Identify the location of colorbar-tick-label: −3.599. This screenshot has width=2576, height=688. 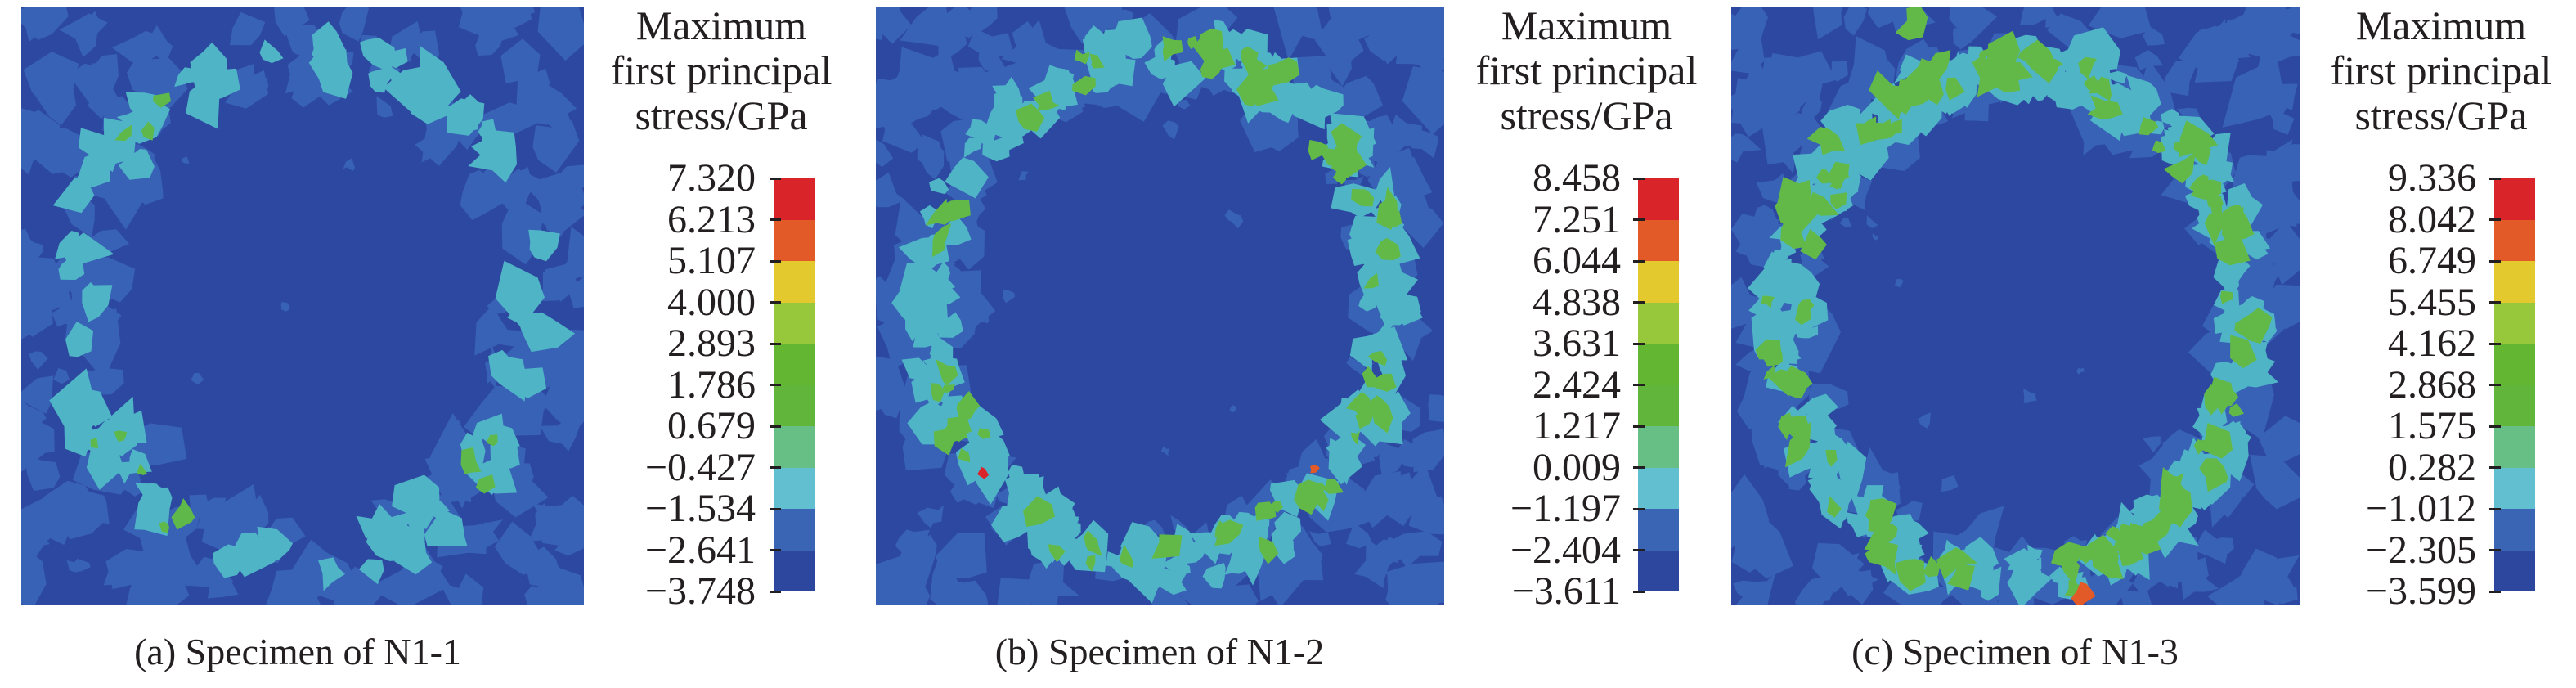
(2421, 591).